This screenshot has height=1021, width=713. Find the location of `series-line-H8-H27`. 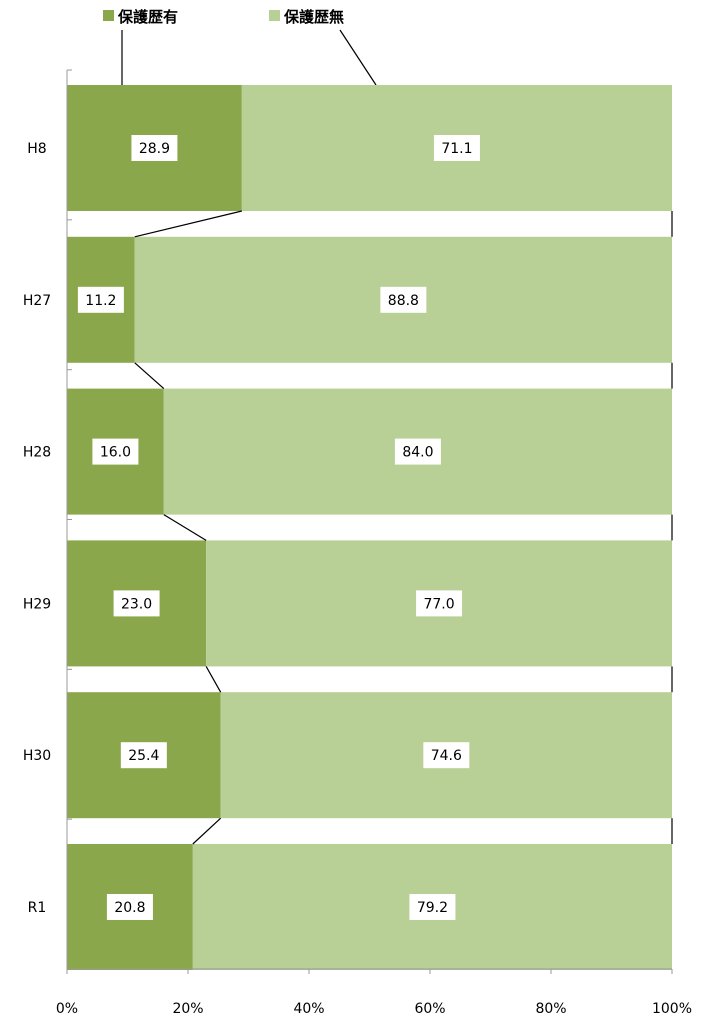

series-line-H8-H27 is located at coordinates (188, 224).